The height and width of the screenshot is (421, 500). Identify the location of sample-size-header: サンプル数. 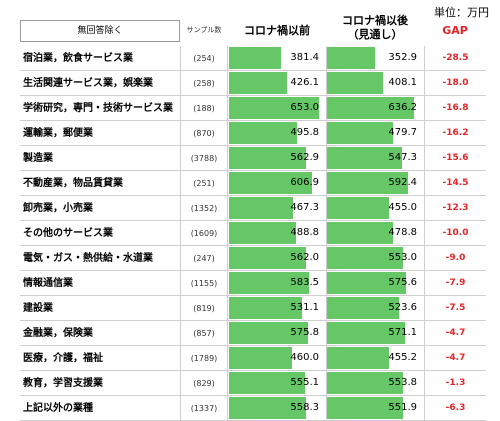
(204, 30).